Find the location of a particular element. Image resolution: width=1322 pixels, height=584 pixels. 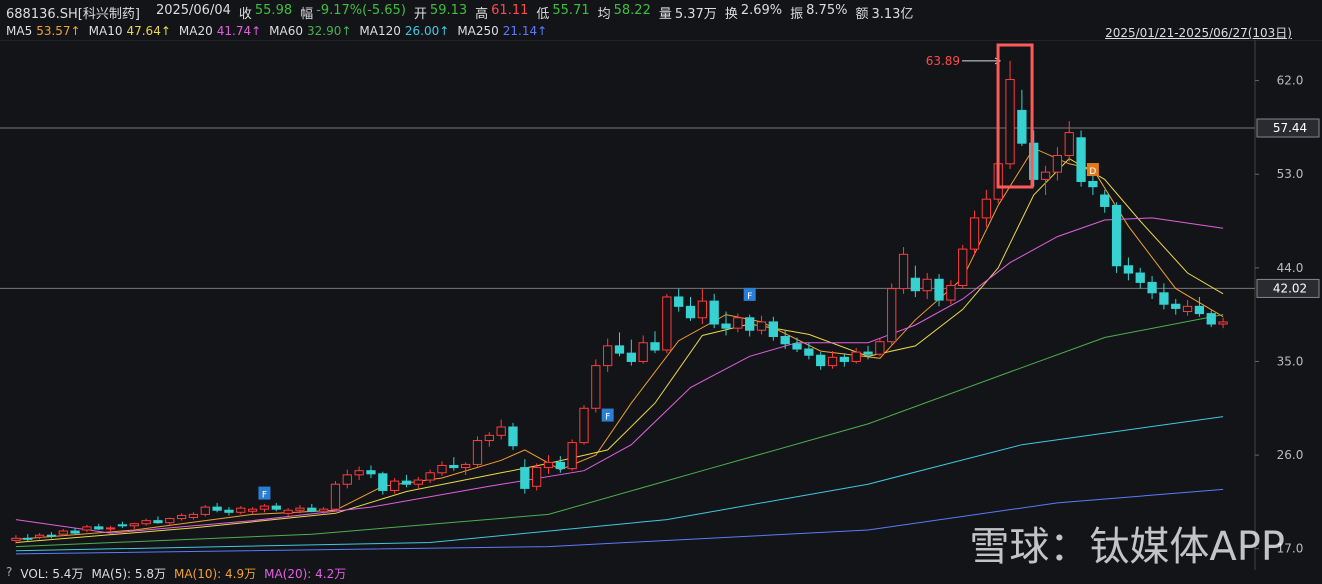

ma-item: MA10 47.64↑ is located at coordinates (130, 31).